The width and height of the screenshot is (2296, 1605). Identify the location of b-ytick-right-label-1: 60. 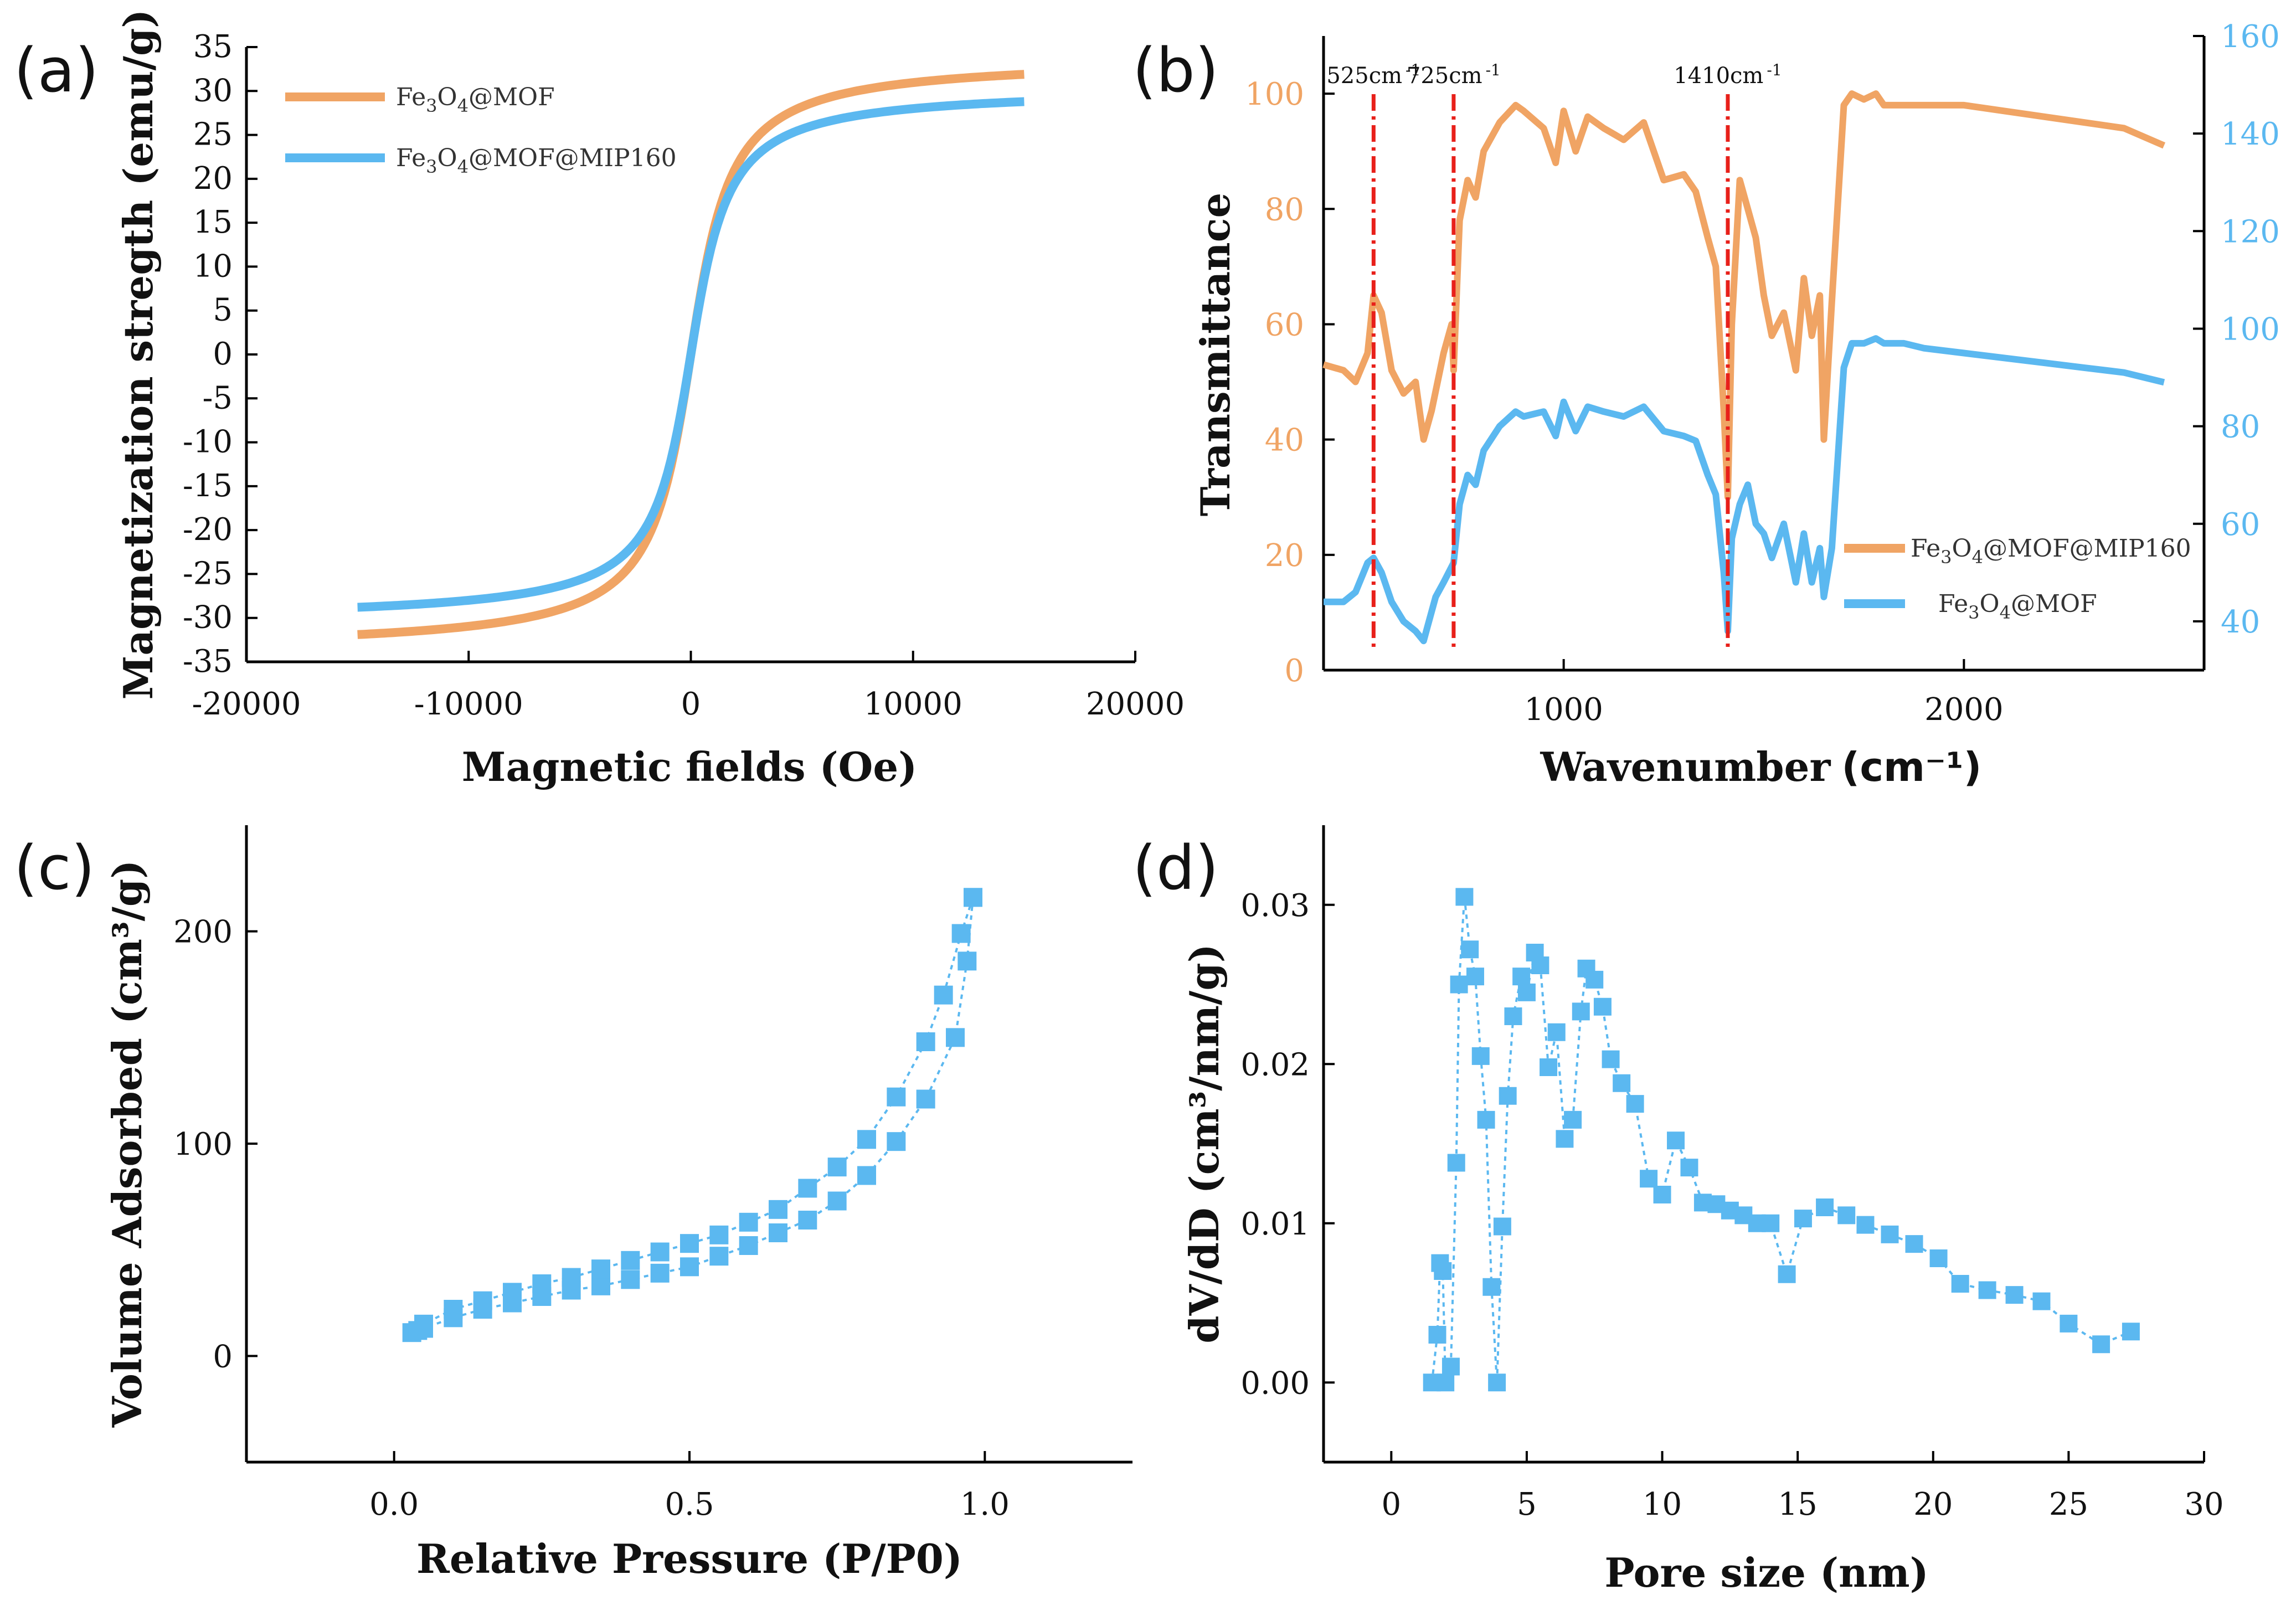
(2240, 525).